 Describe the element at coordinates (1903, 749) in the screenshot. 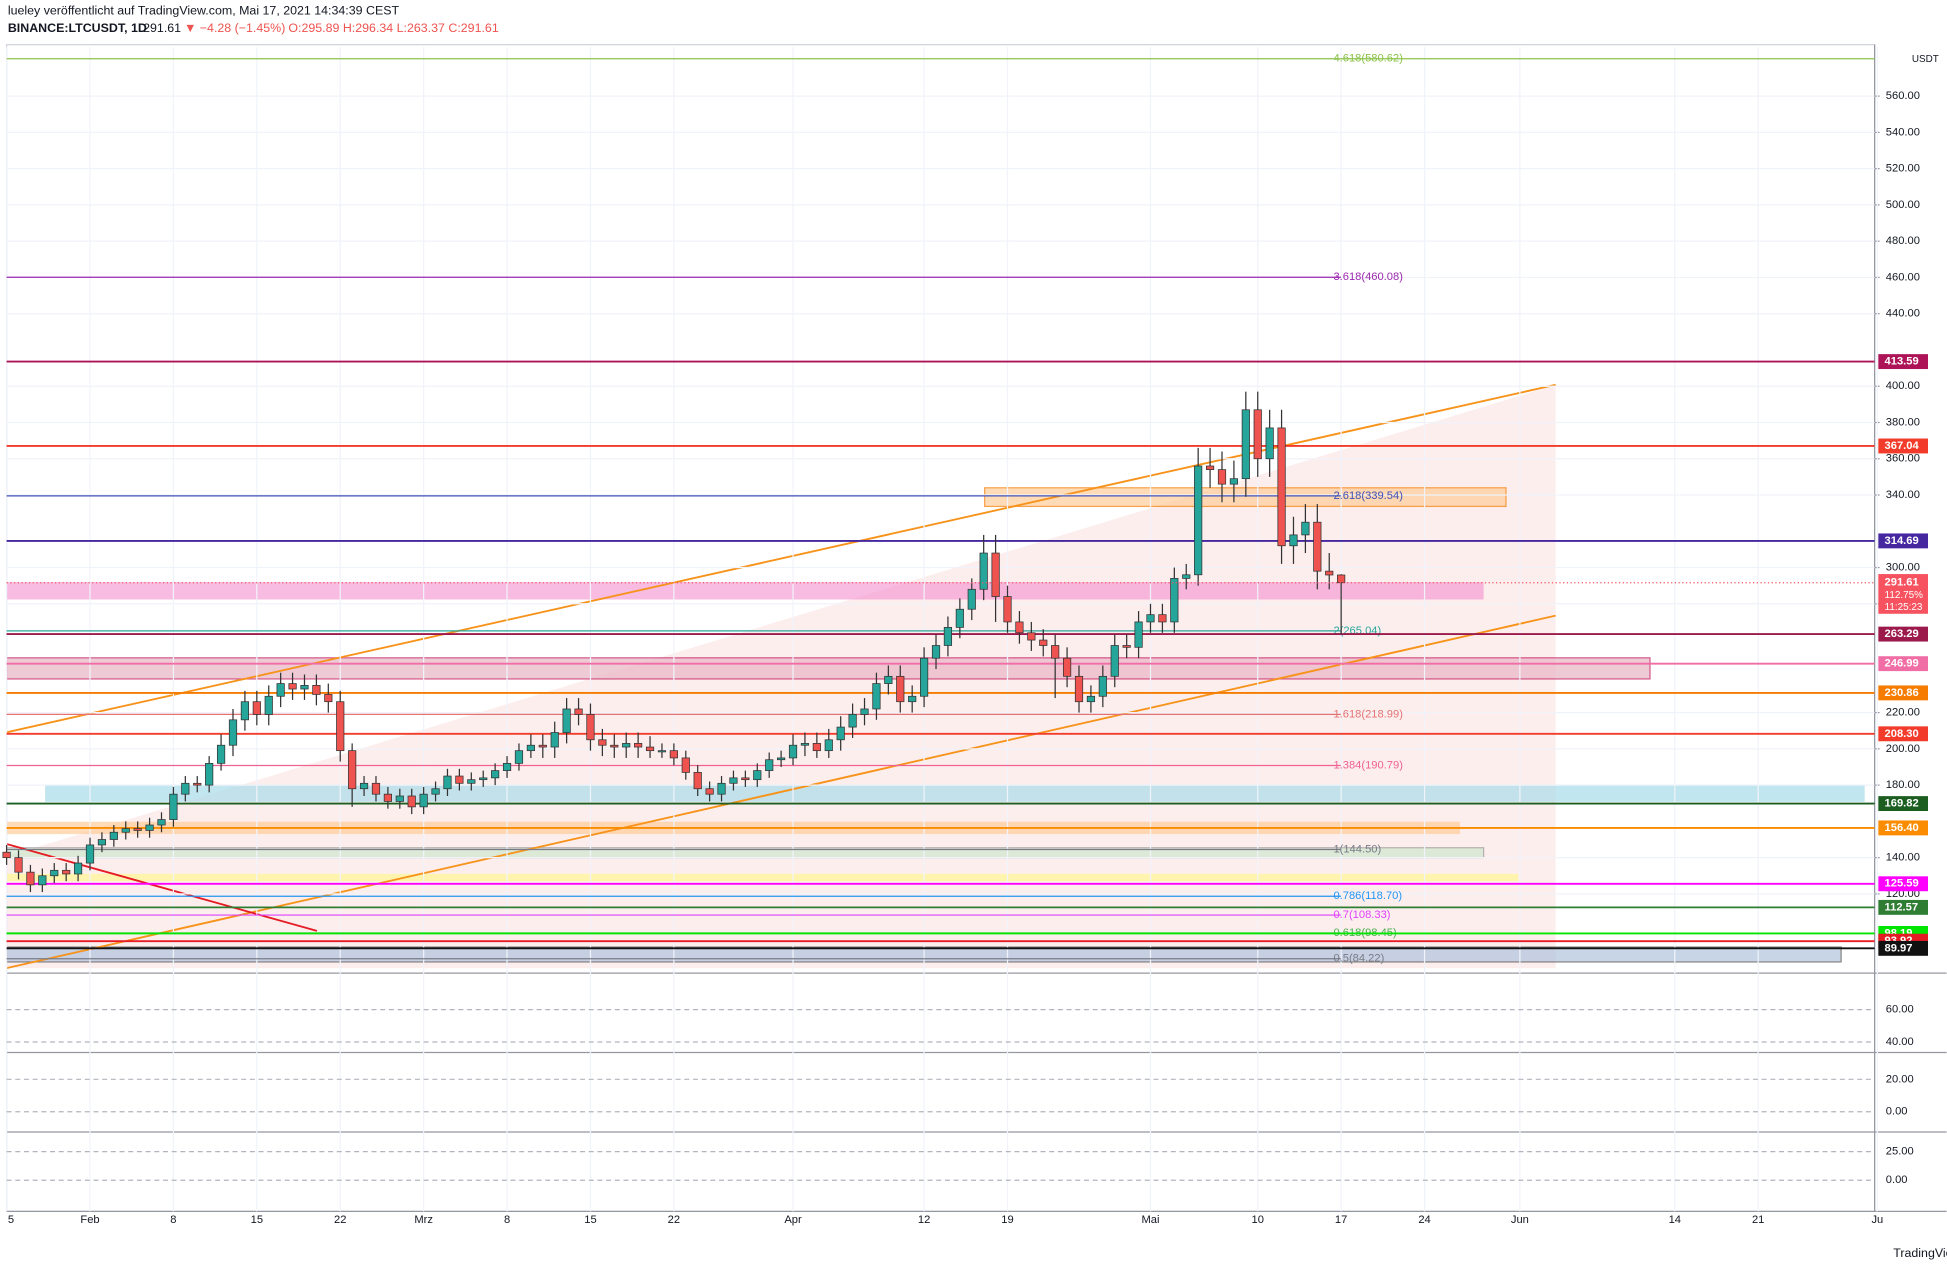

I see `y-tick-label: 200.00` at that location.